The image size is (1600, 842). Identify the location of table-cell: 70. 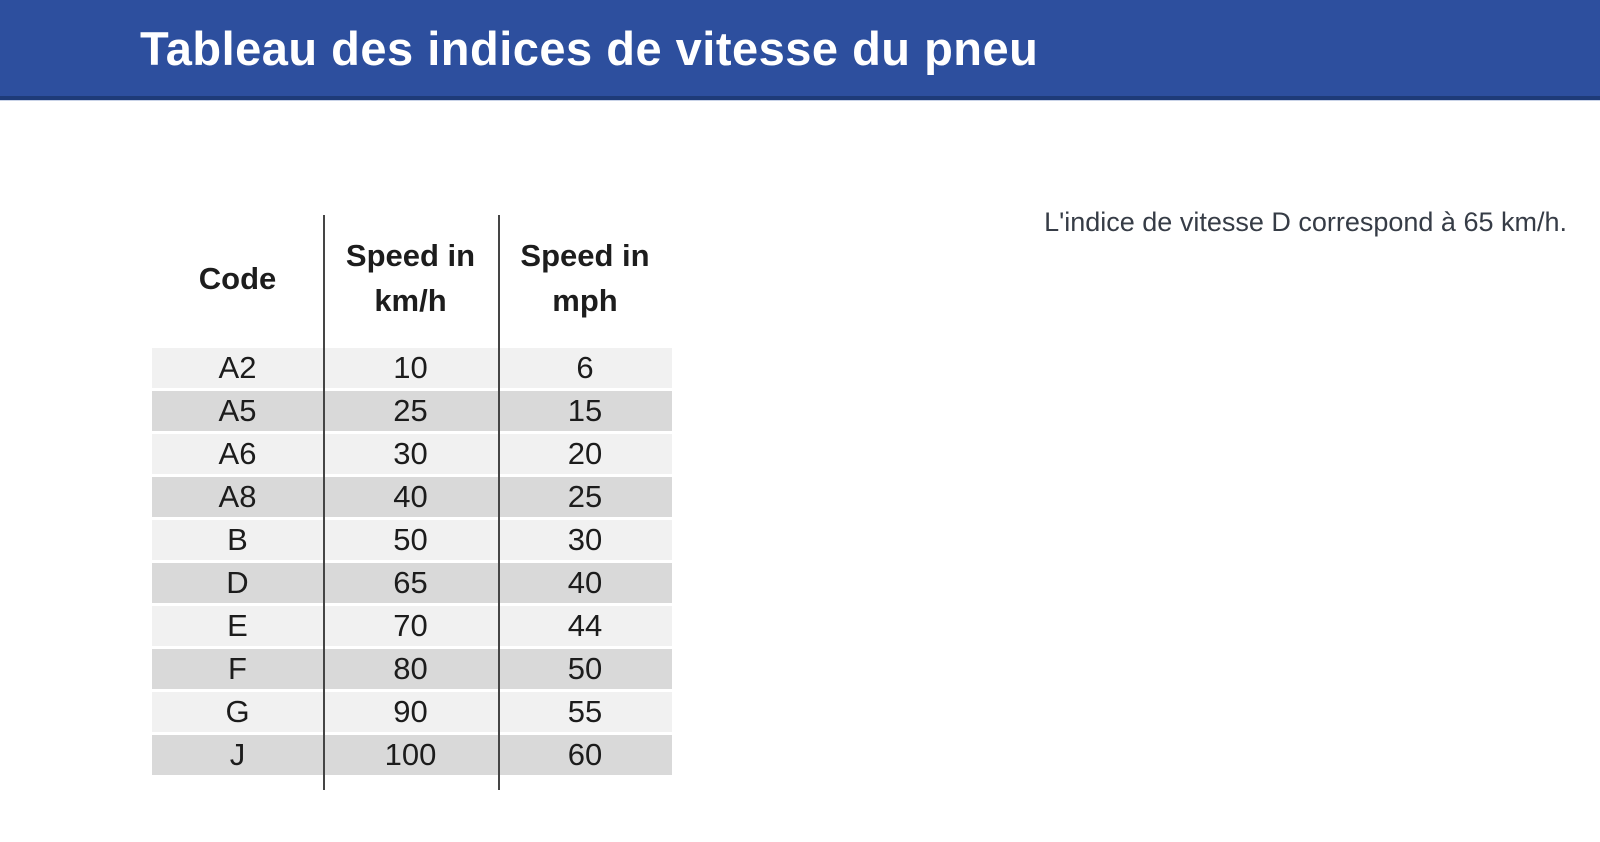
(410, 625).